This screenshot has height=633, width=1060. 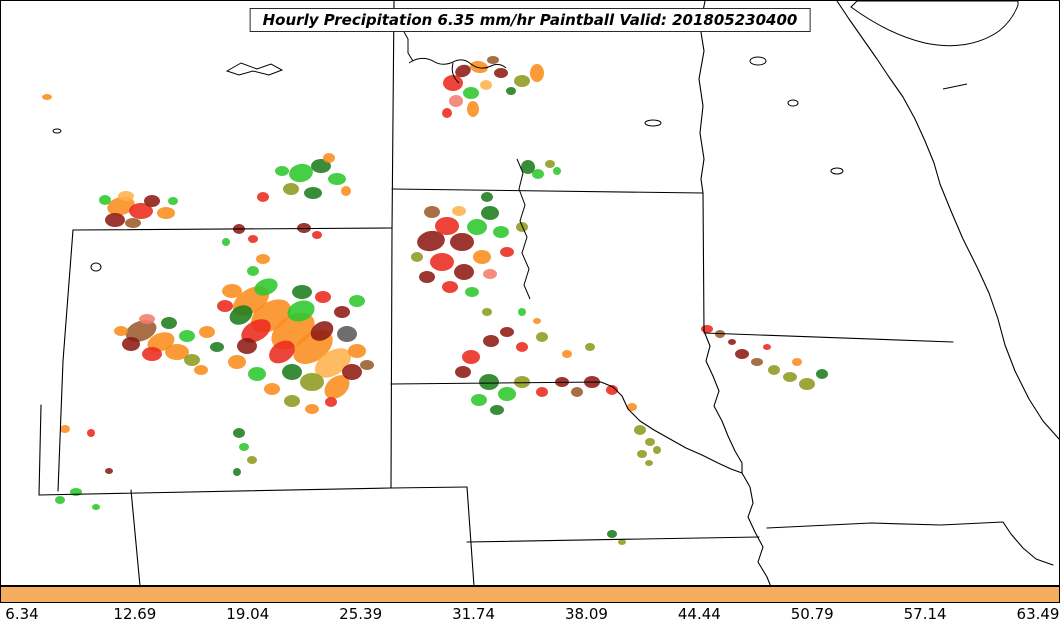 I want to click on island-dash, so click(x=955, y=86).